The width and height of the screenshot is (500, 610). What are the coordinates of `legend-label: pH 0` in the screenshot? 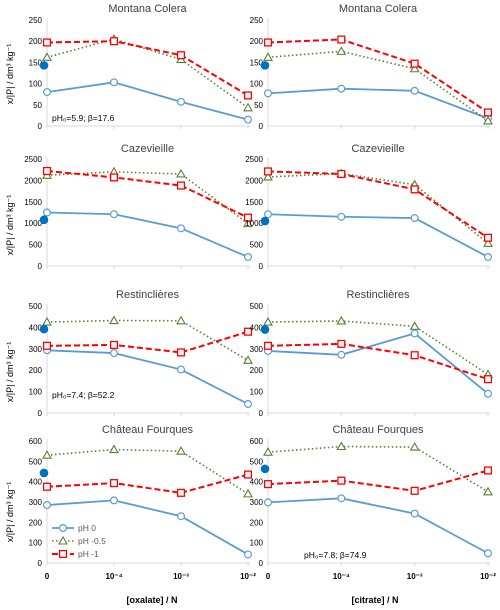 It's located at (87, 528).